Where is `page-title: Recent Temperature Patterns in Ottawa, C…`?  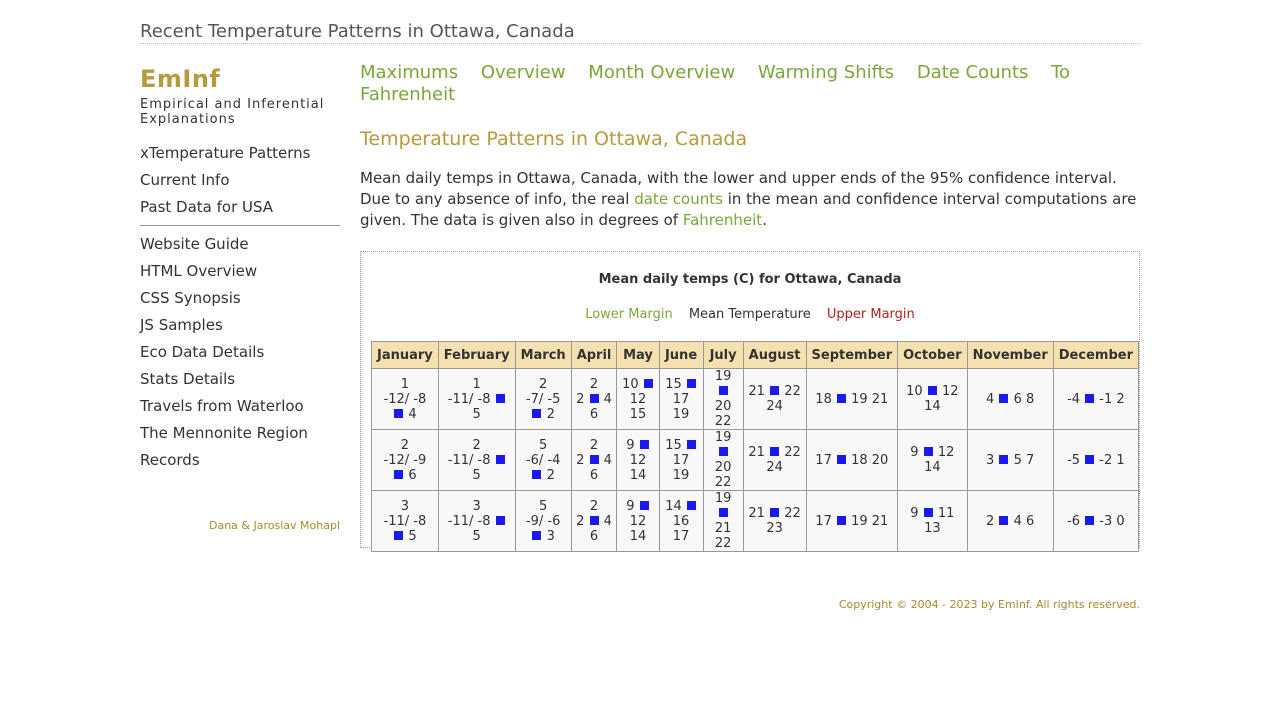 page-title: Recent Temperature Patterns in Ottawa, C… is located at coordinates (640, 32).